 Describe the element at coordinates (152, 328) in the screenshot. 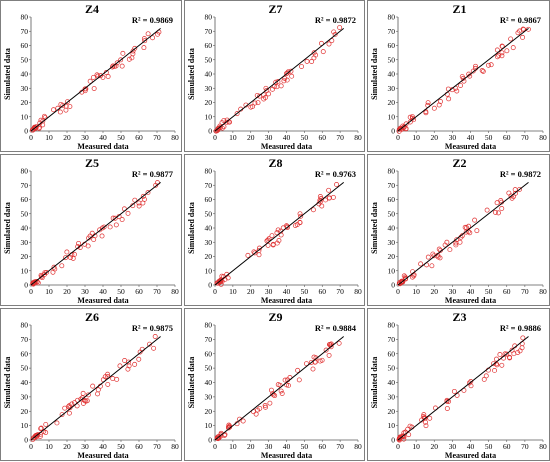

I see `r-squared-label: R² = 0.9875` at that location.